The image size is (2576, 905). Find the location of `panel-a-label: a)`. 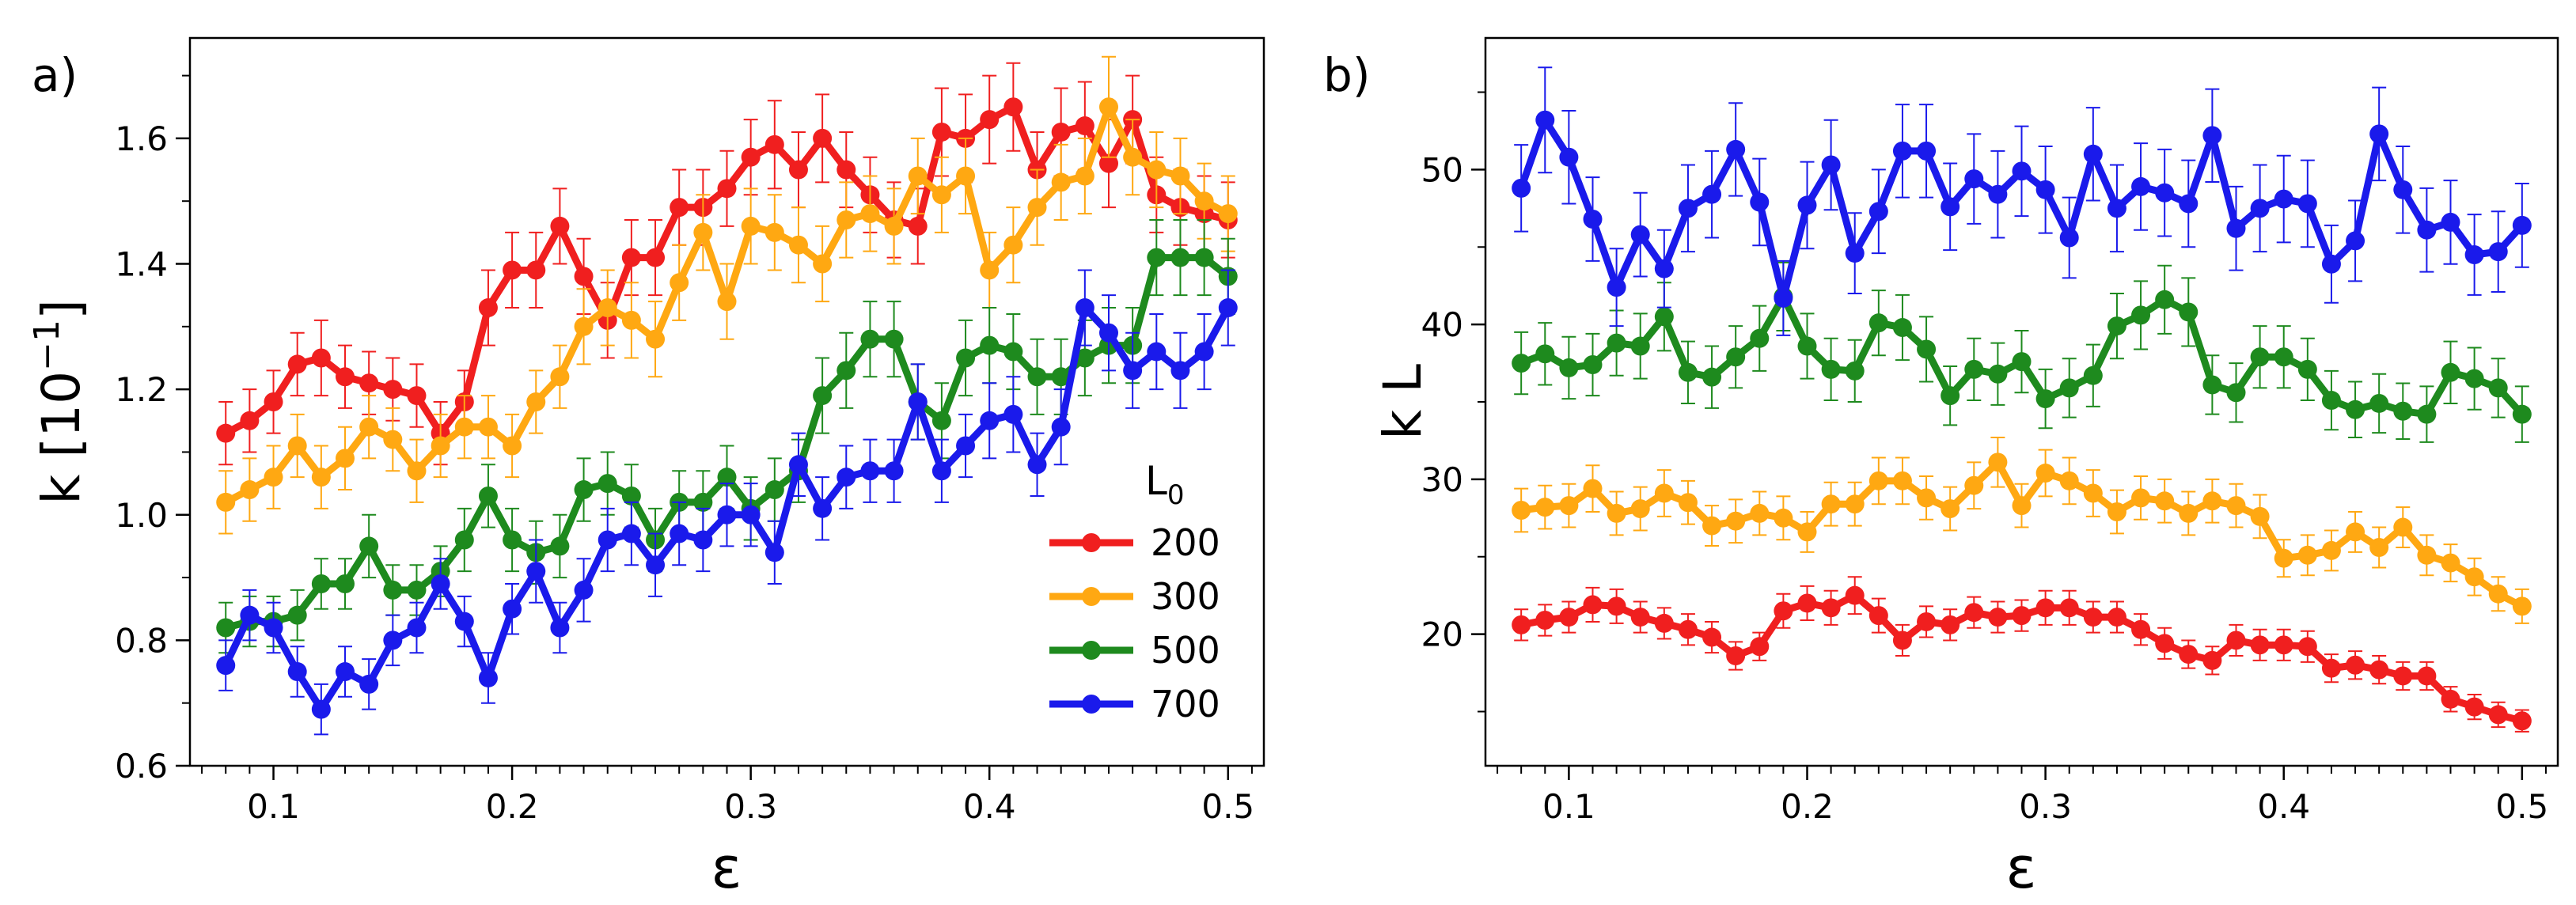

panel-a-label: a) is located at coordinates (55, 75).